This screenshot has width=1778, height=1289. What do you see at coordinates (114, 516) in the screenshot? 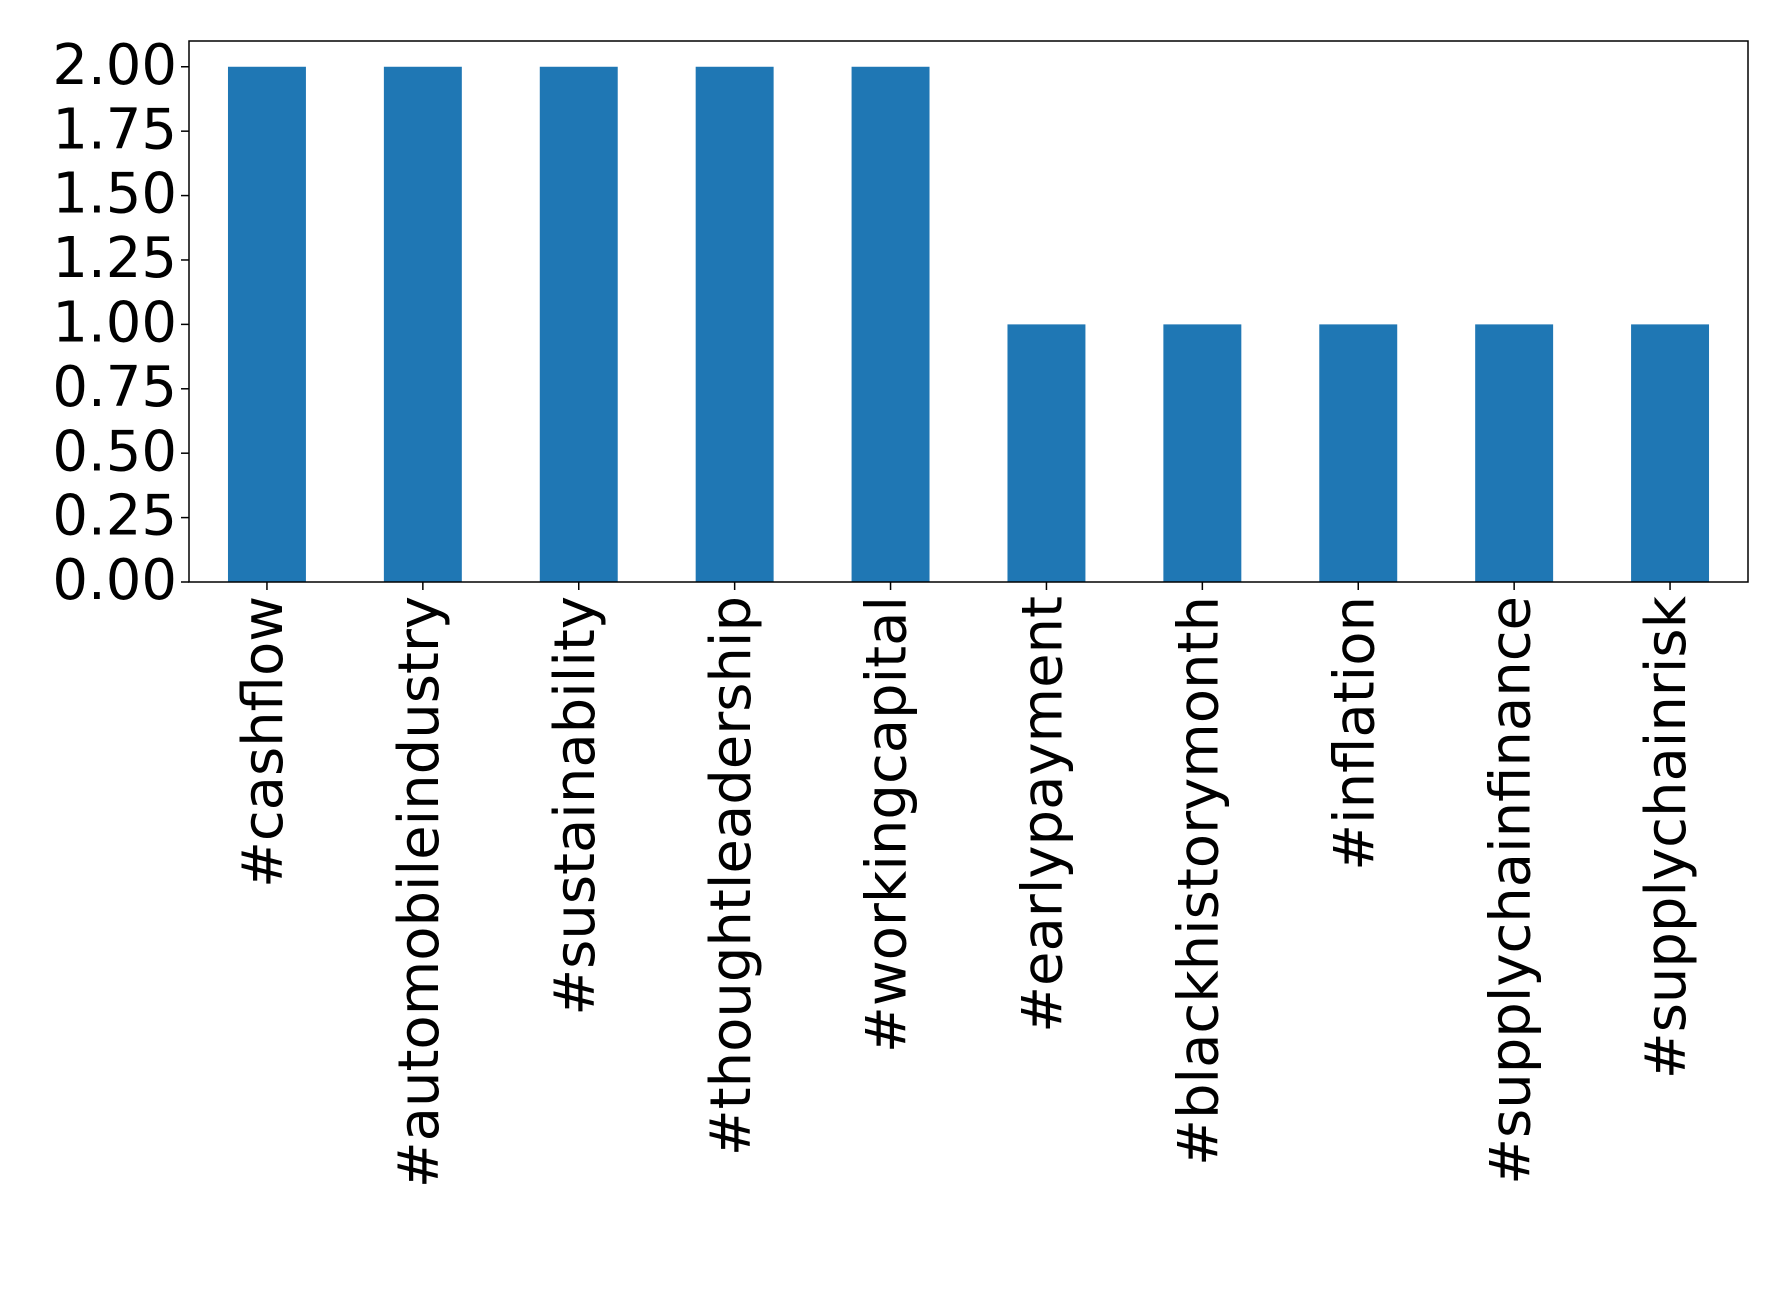
I see `y-tick-label: 0.25` at bounding box center [114, 516].